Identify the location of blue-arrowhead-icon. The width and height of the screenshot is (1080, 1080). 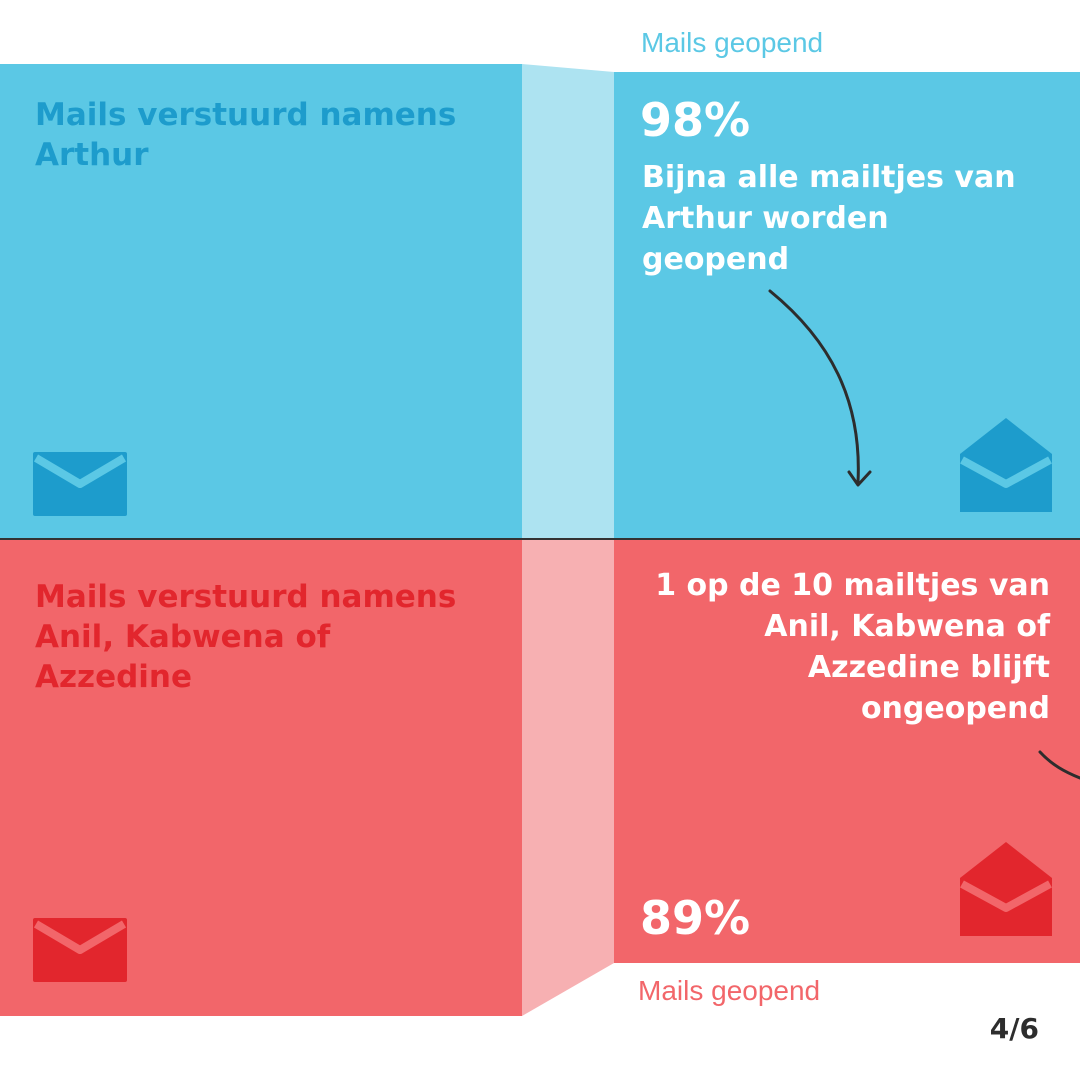
(859, 478).